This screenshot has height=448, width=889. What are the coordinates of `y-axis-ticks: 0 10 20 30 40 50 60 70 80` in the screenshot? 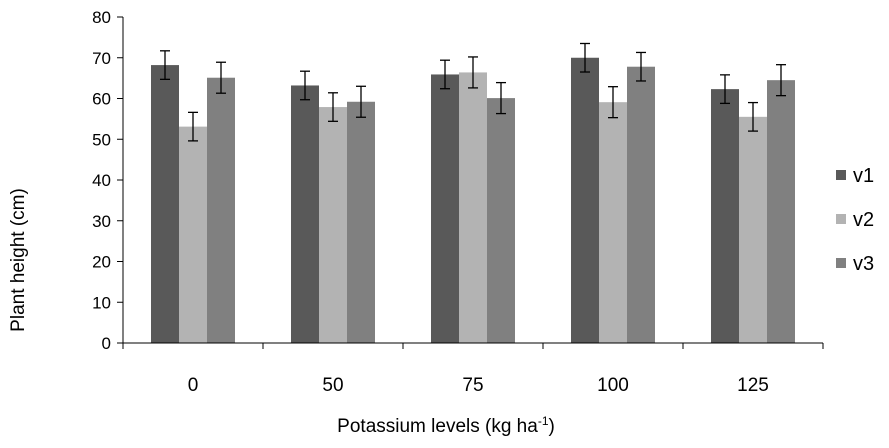 It's located at (107, 180).